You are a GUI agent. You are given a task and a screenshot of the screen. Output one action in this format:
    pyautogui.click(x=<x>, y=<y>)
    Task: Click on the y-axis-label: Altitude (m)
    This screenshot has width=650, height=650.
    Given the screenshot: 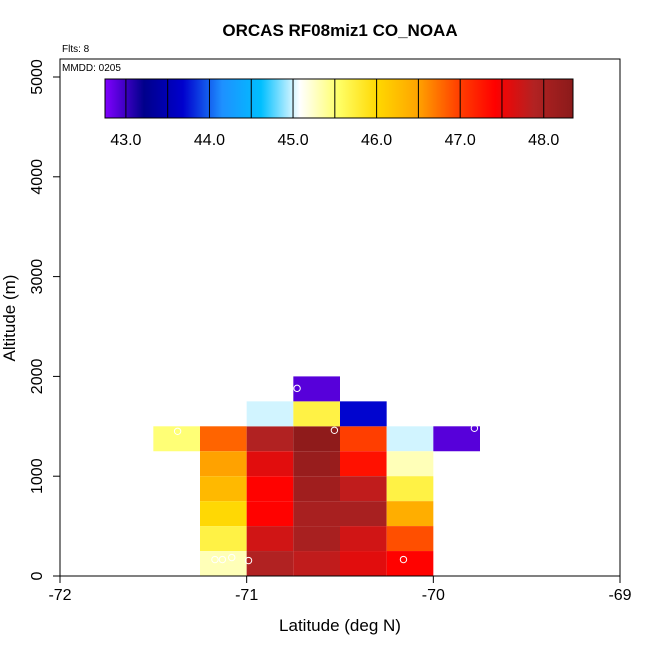 What is the action you would take?
    pyautogui.click(x=9, y=318)
    